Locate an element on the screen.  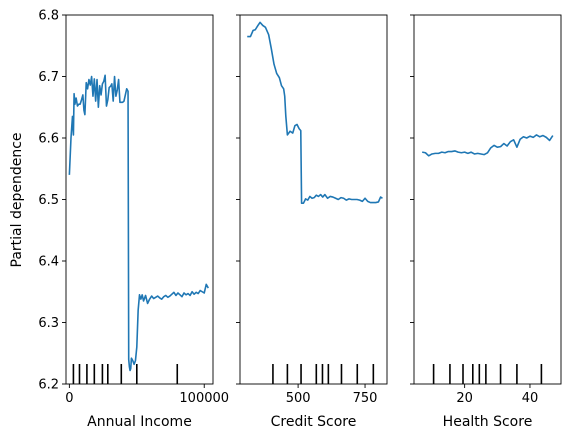
x-axis-label: Health Score is located at coordinates (488, 422).